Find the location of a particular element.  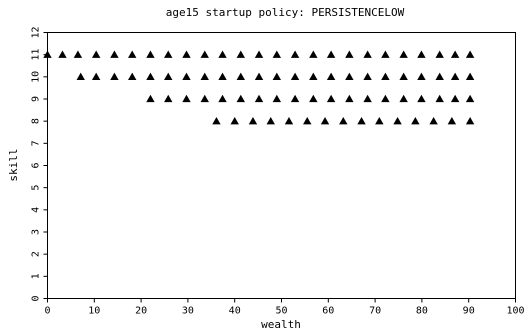

x-tick-label: 30 is located at coordinates (188, 311).